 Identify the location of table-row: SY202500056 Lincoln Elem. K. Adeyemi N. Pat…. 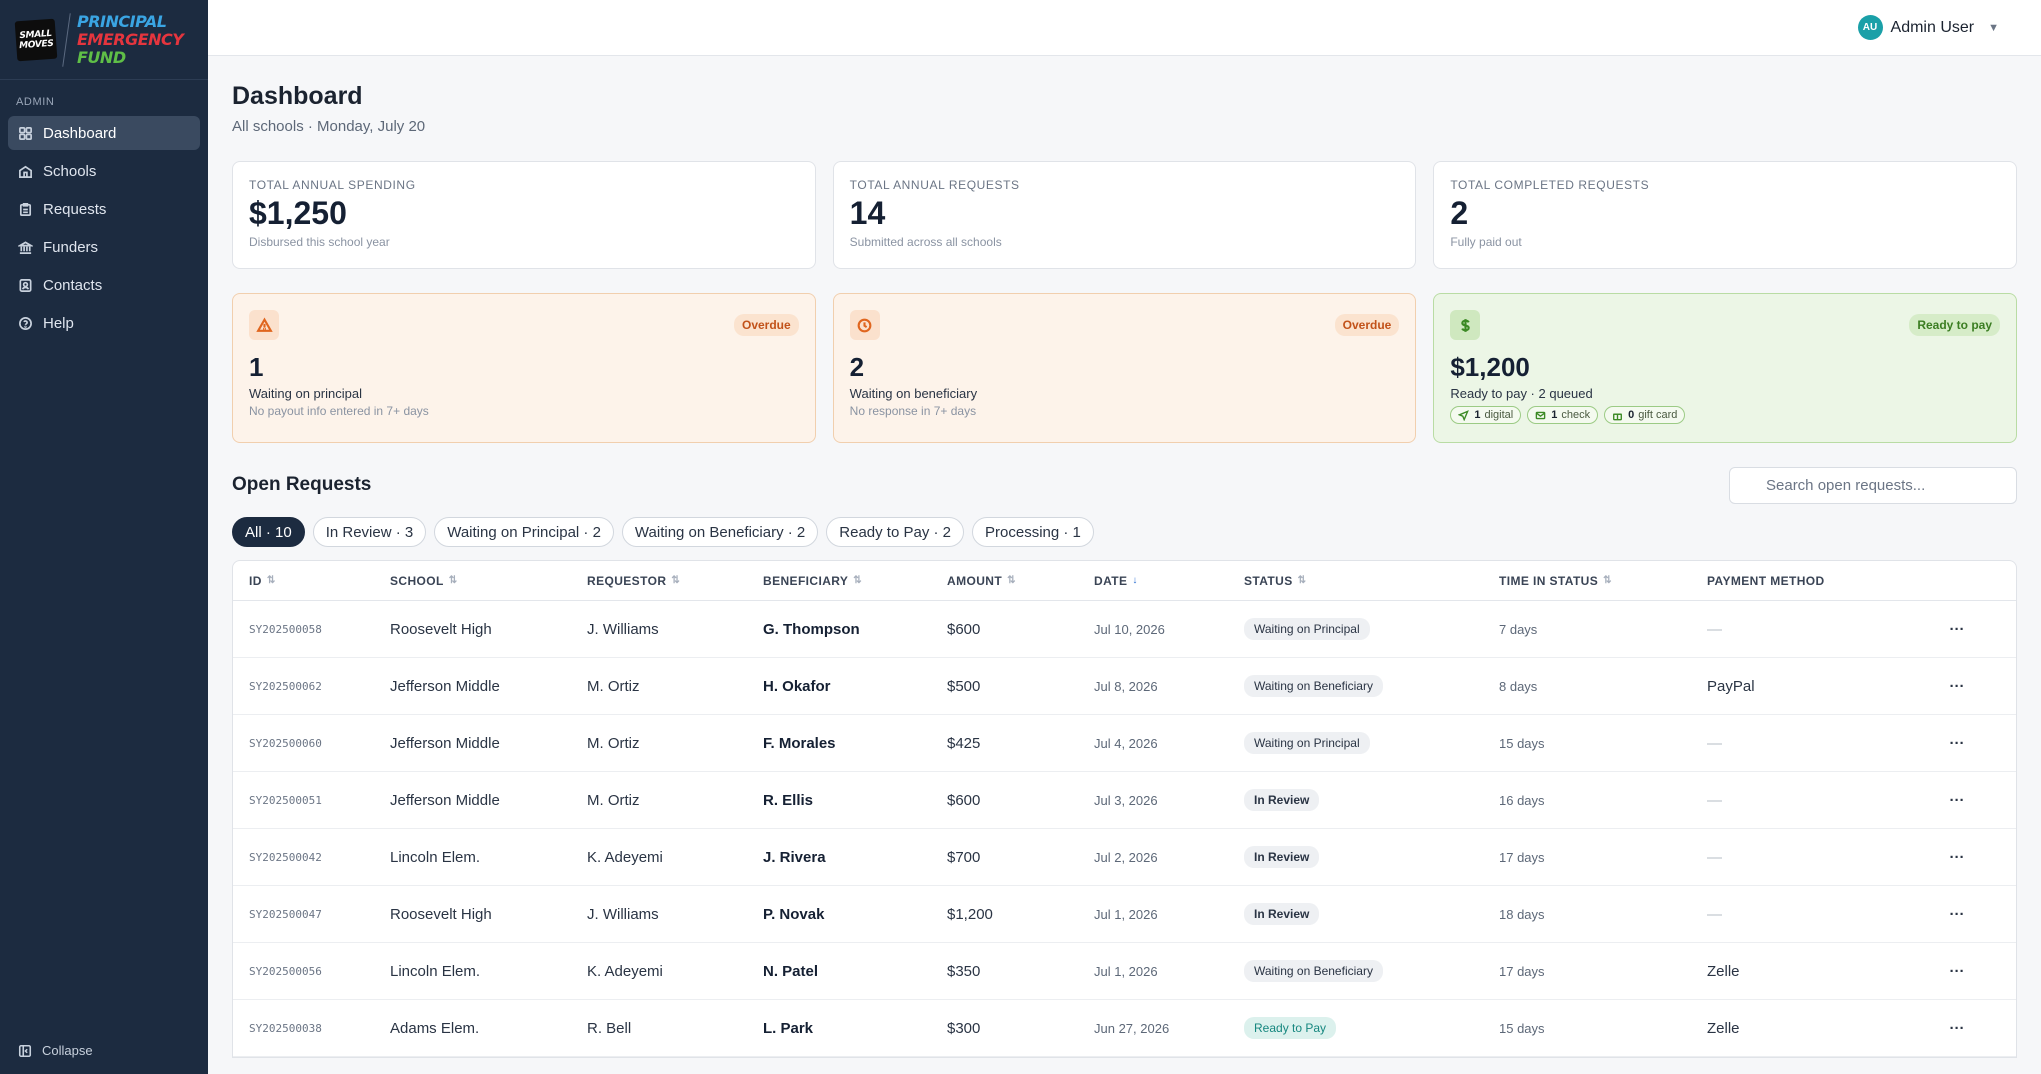
(1124, 971).